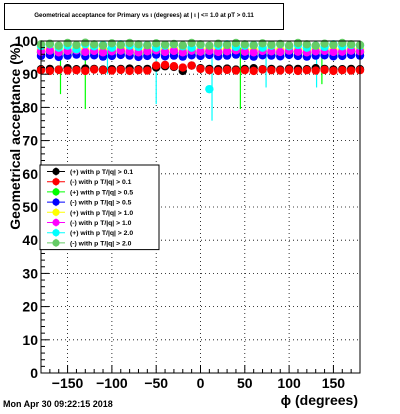 Image resolution: width=400 pixels, height=414 pixels. What do you see at coordinates (30, 74) in the screenshot?
I see `y-tick-label: 90` at bounding box center [30, 74].